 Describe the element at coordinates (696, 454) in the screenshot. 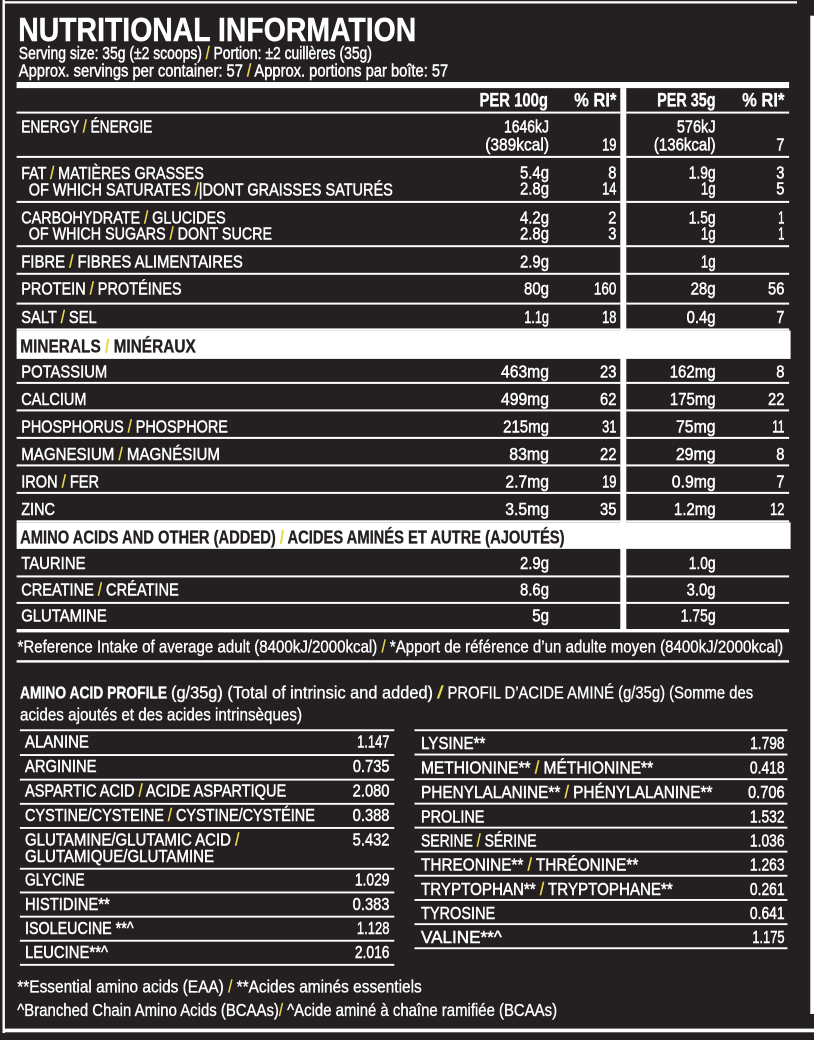

I see `svg-text: 29mg` at that location.